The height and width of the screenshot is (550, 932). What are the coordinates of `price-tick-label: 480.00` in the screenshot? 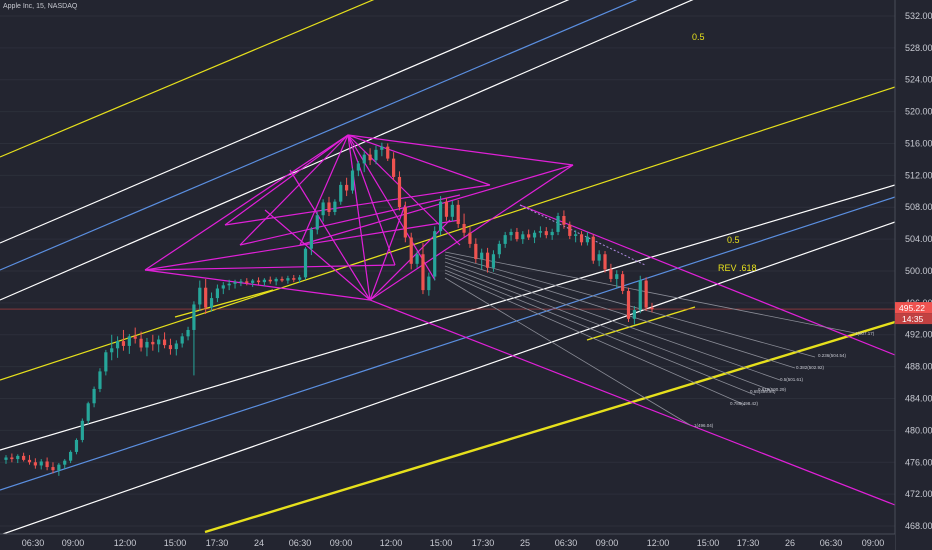 It's located at (918, 430).